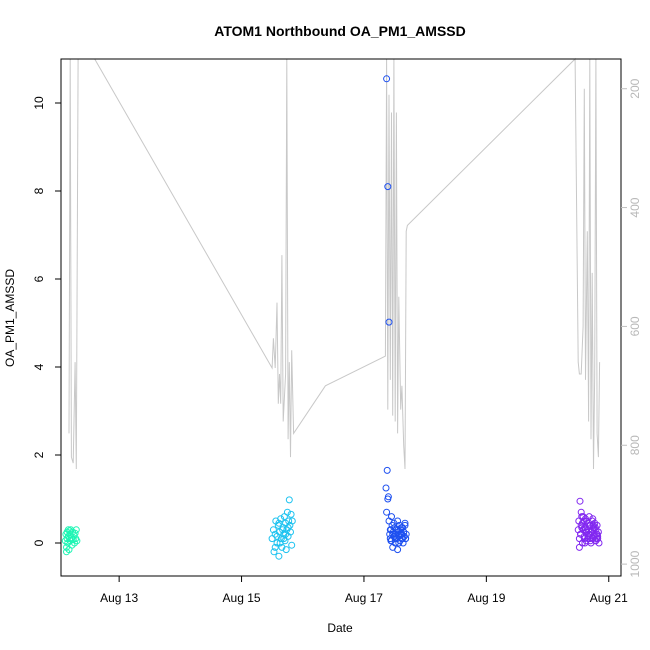  Describe the element at coordinates (364, 598) in the screenshot. I see `x-tick-label: Aug 17` at that location.